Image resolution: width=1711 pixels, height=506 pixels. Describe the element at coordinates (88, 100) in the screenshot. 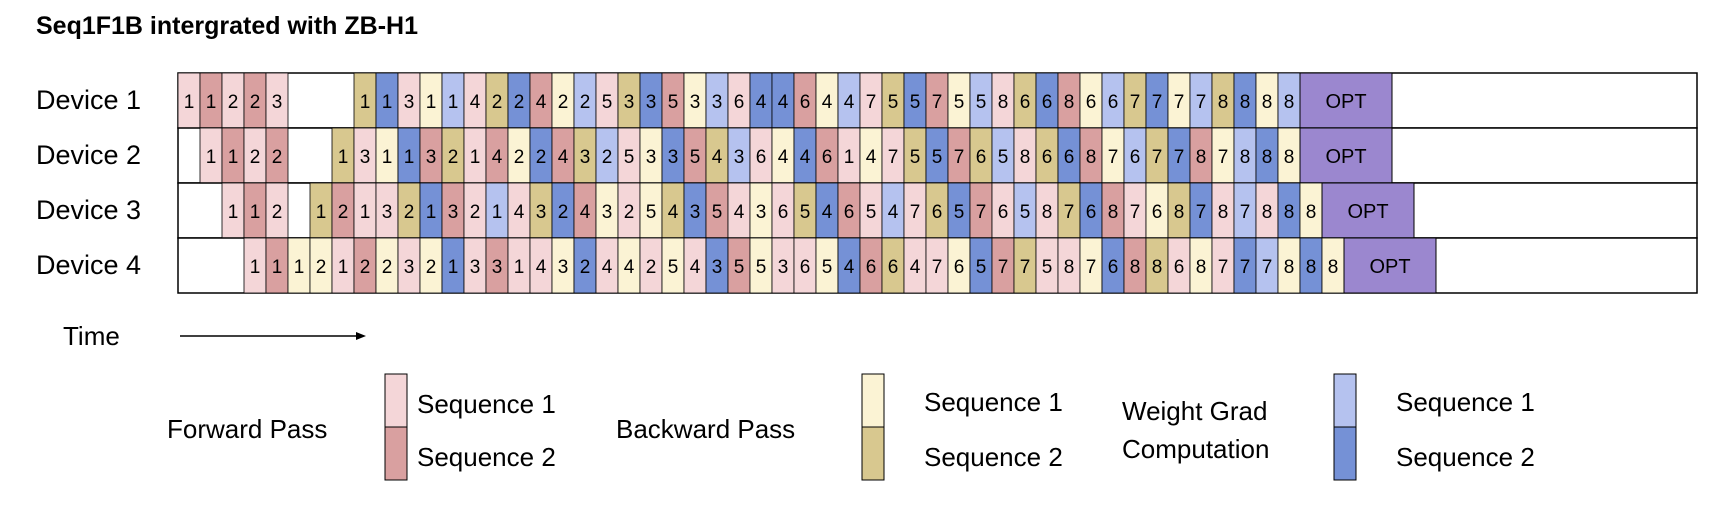

I see `device-label: Device 1` at that location.